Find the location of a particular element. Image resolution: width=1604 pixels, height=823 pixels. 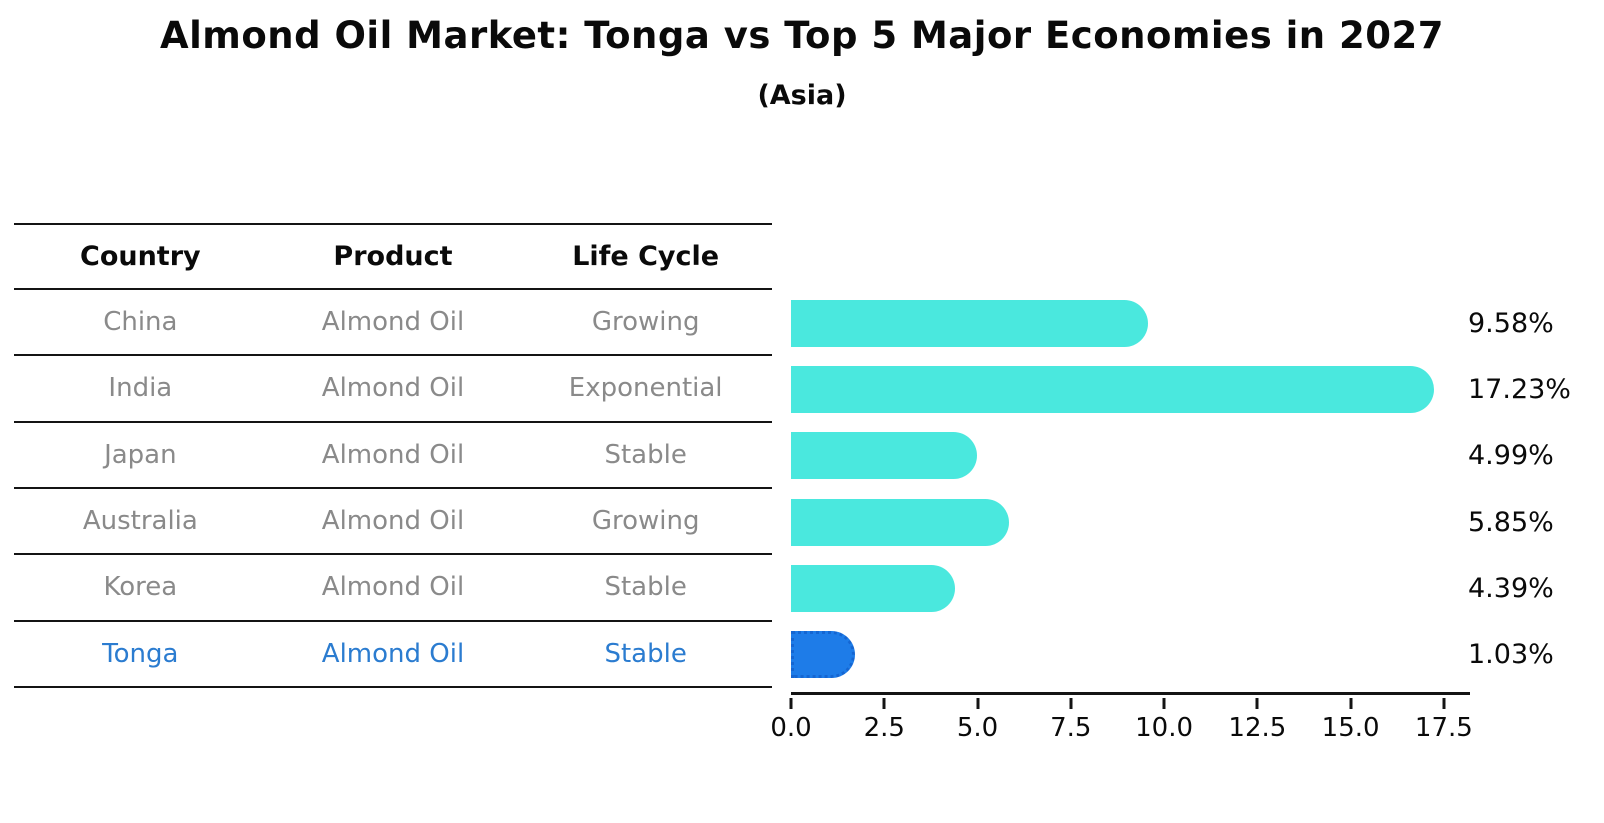

chart-subtitle: (Asia) is located at coordinates (802, 95).